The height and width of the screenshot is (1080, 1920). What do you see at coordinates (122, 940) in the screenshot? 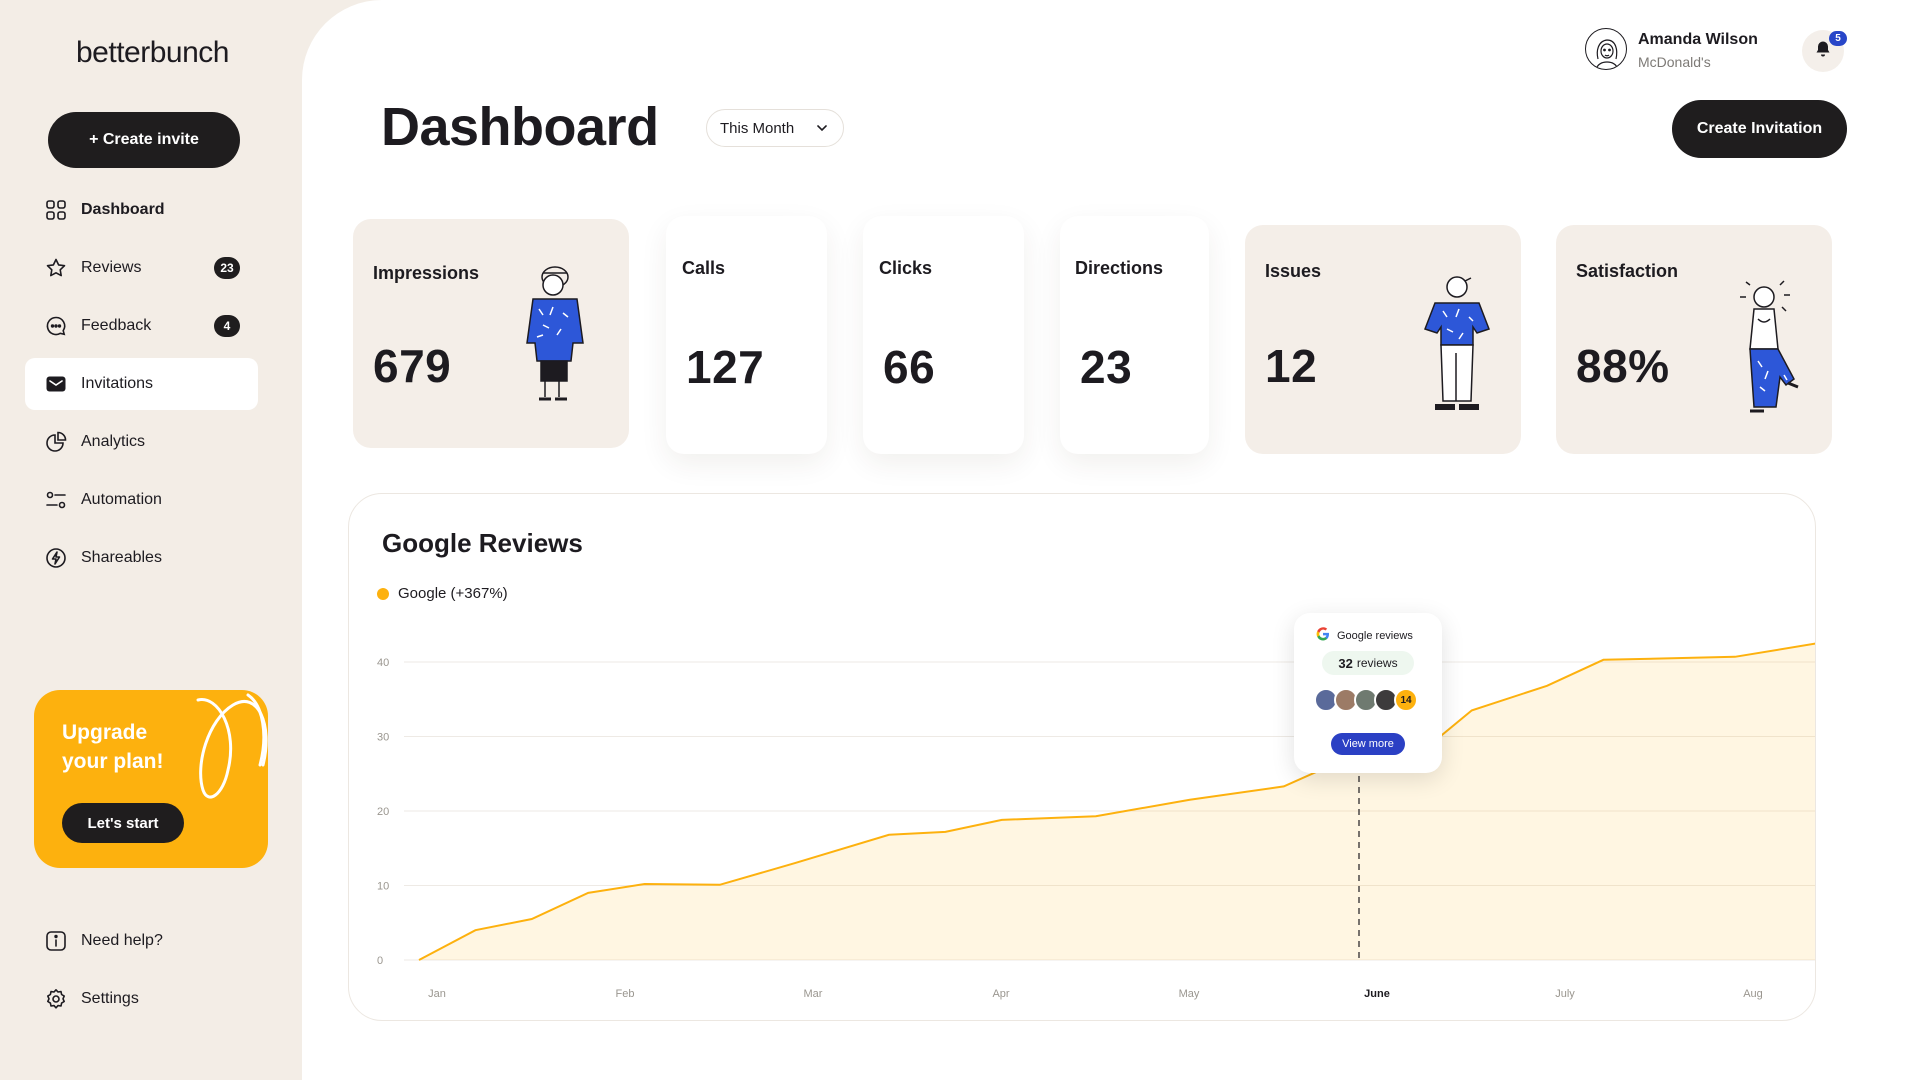
I see `sidebar-item-label: Need help?` at bounding box center [122, 940].